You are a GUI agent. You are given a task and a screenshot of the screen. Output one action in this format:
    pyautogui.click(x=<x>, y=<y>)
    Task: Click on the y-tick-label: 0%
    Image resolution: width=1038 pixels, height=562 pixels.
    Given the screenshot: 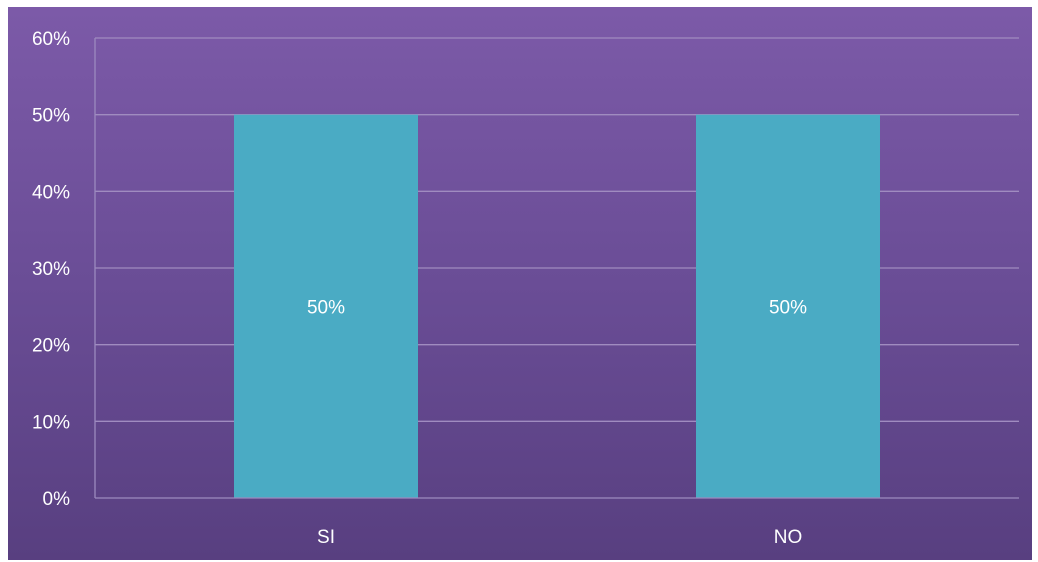 What is the action you would take?
    pyautogui.click(x=57, y=499)
    